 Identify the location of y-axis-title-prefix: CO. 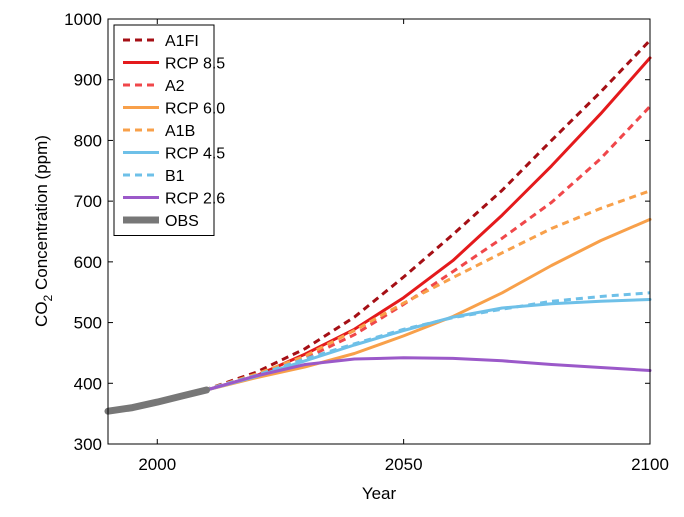
(41, 314).